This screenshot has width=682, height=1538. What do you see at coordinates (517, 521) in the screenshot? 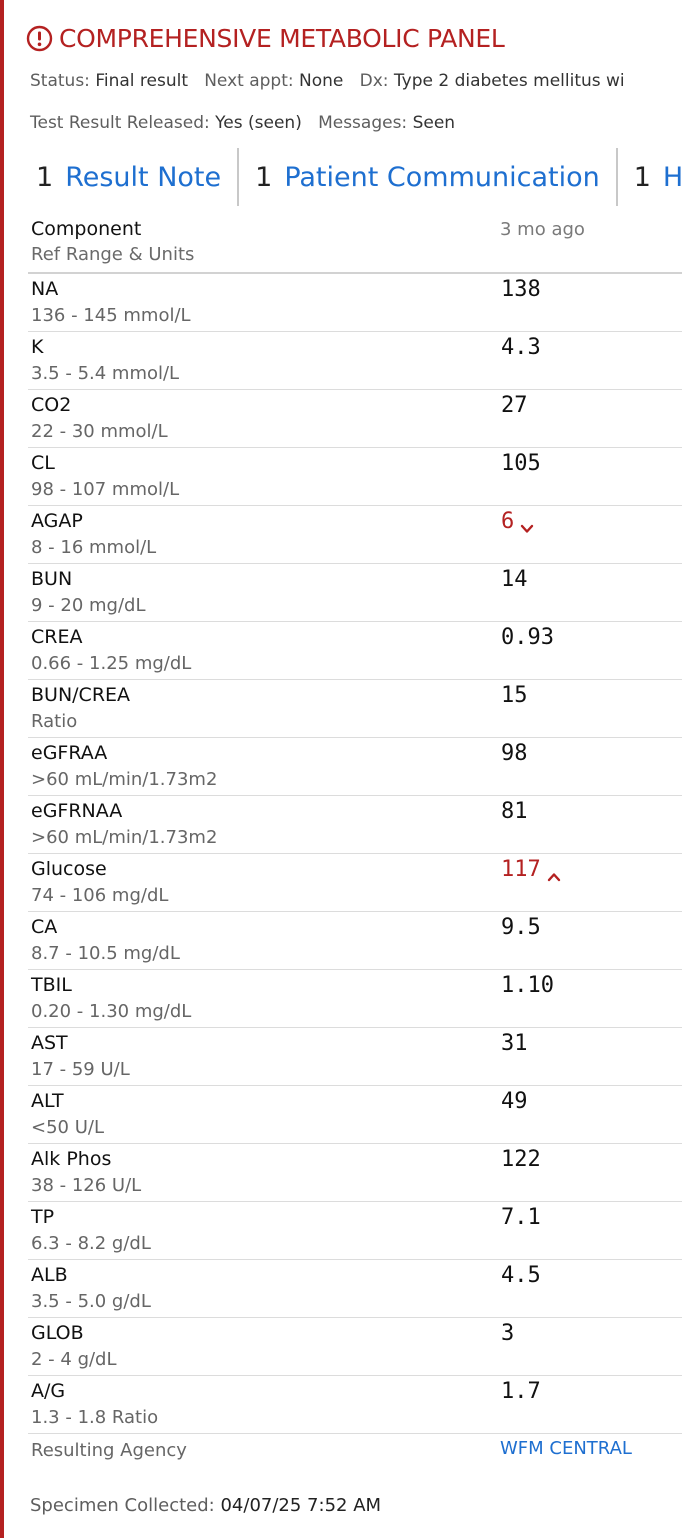
I see `result-value-cell: 6` at bounding box center [517, 521].